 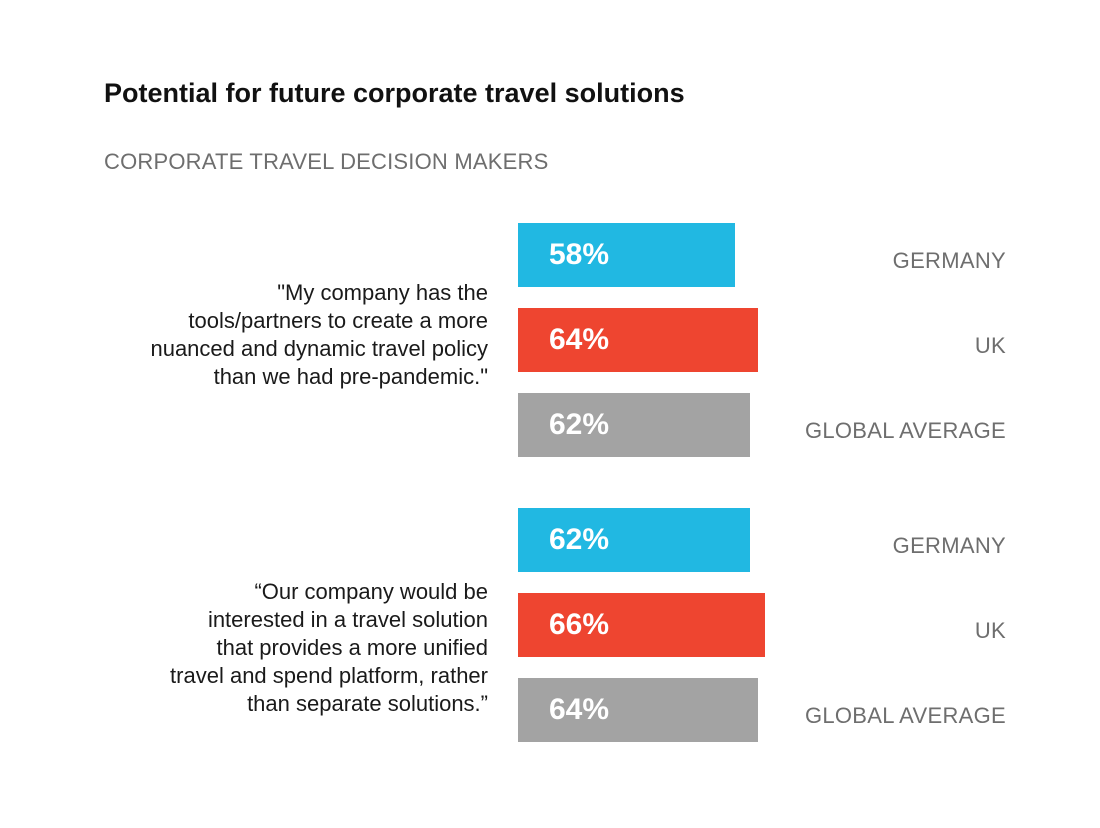 What do you see at coordinates (367, 703) in the screenshot?
I see `question-2-line: than separate solutions.”` at bounding box center [367, 703].